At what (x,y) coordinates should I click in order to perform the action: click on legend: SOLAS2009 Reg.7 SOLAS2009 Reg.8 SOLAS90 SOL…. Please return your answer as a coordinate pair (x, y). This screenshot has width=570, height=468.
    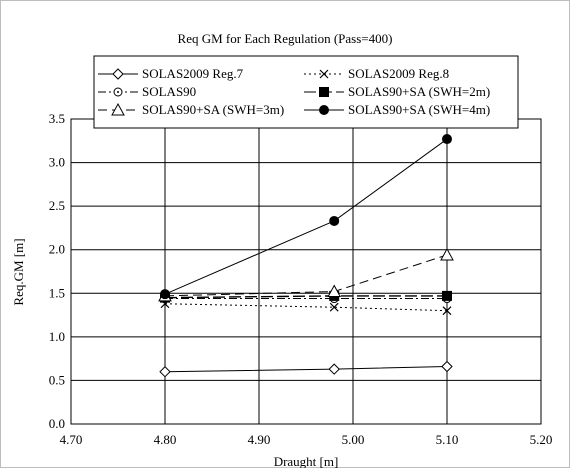
    Looking at the image, I should click on (306, 92).